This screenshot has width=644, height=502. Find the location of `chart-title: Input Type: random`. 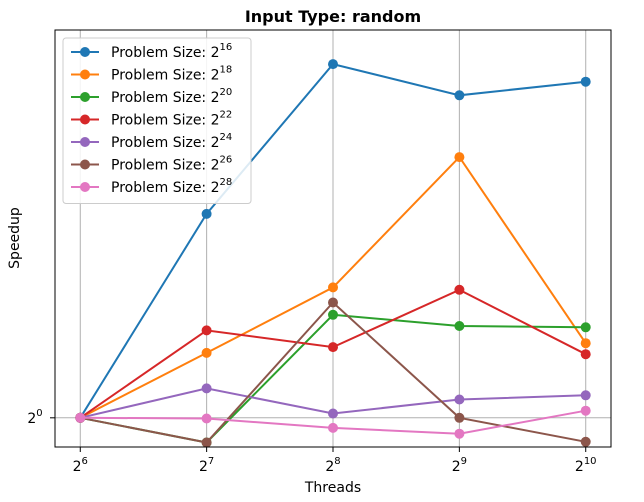

chart-title: Input Type: random is located at coordinates (333, 16).